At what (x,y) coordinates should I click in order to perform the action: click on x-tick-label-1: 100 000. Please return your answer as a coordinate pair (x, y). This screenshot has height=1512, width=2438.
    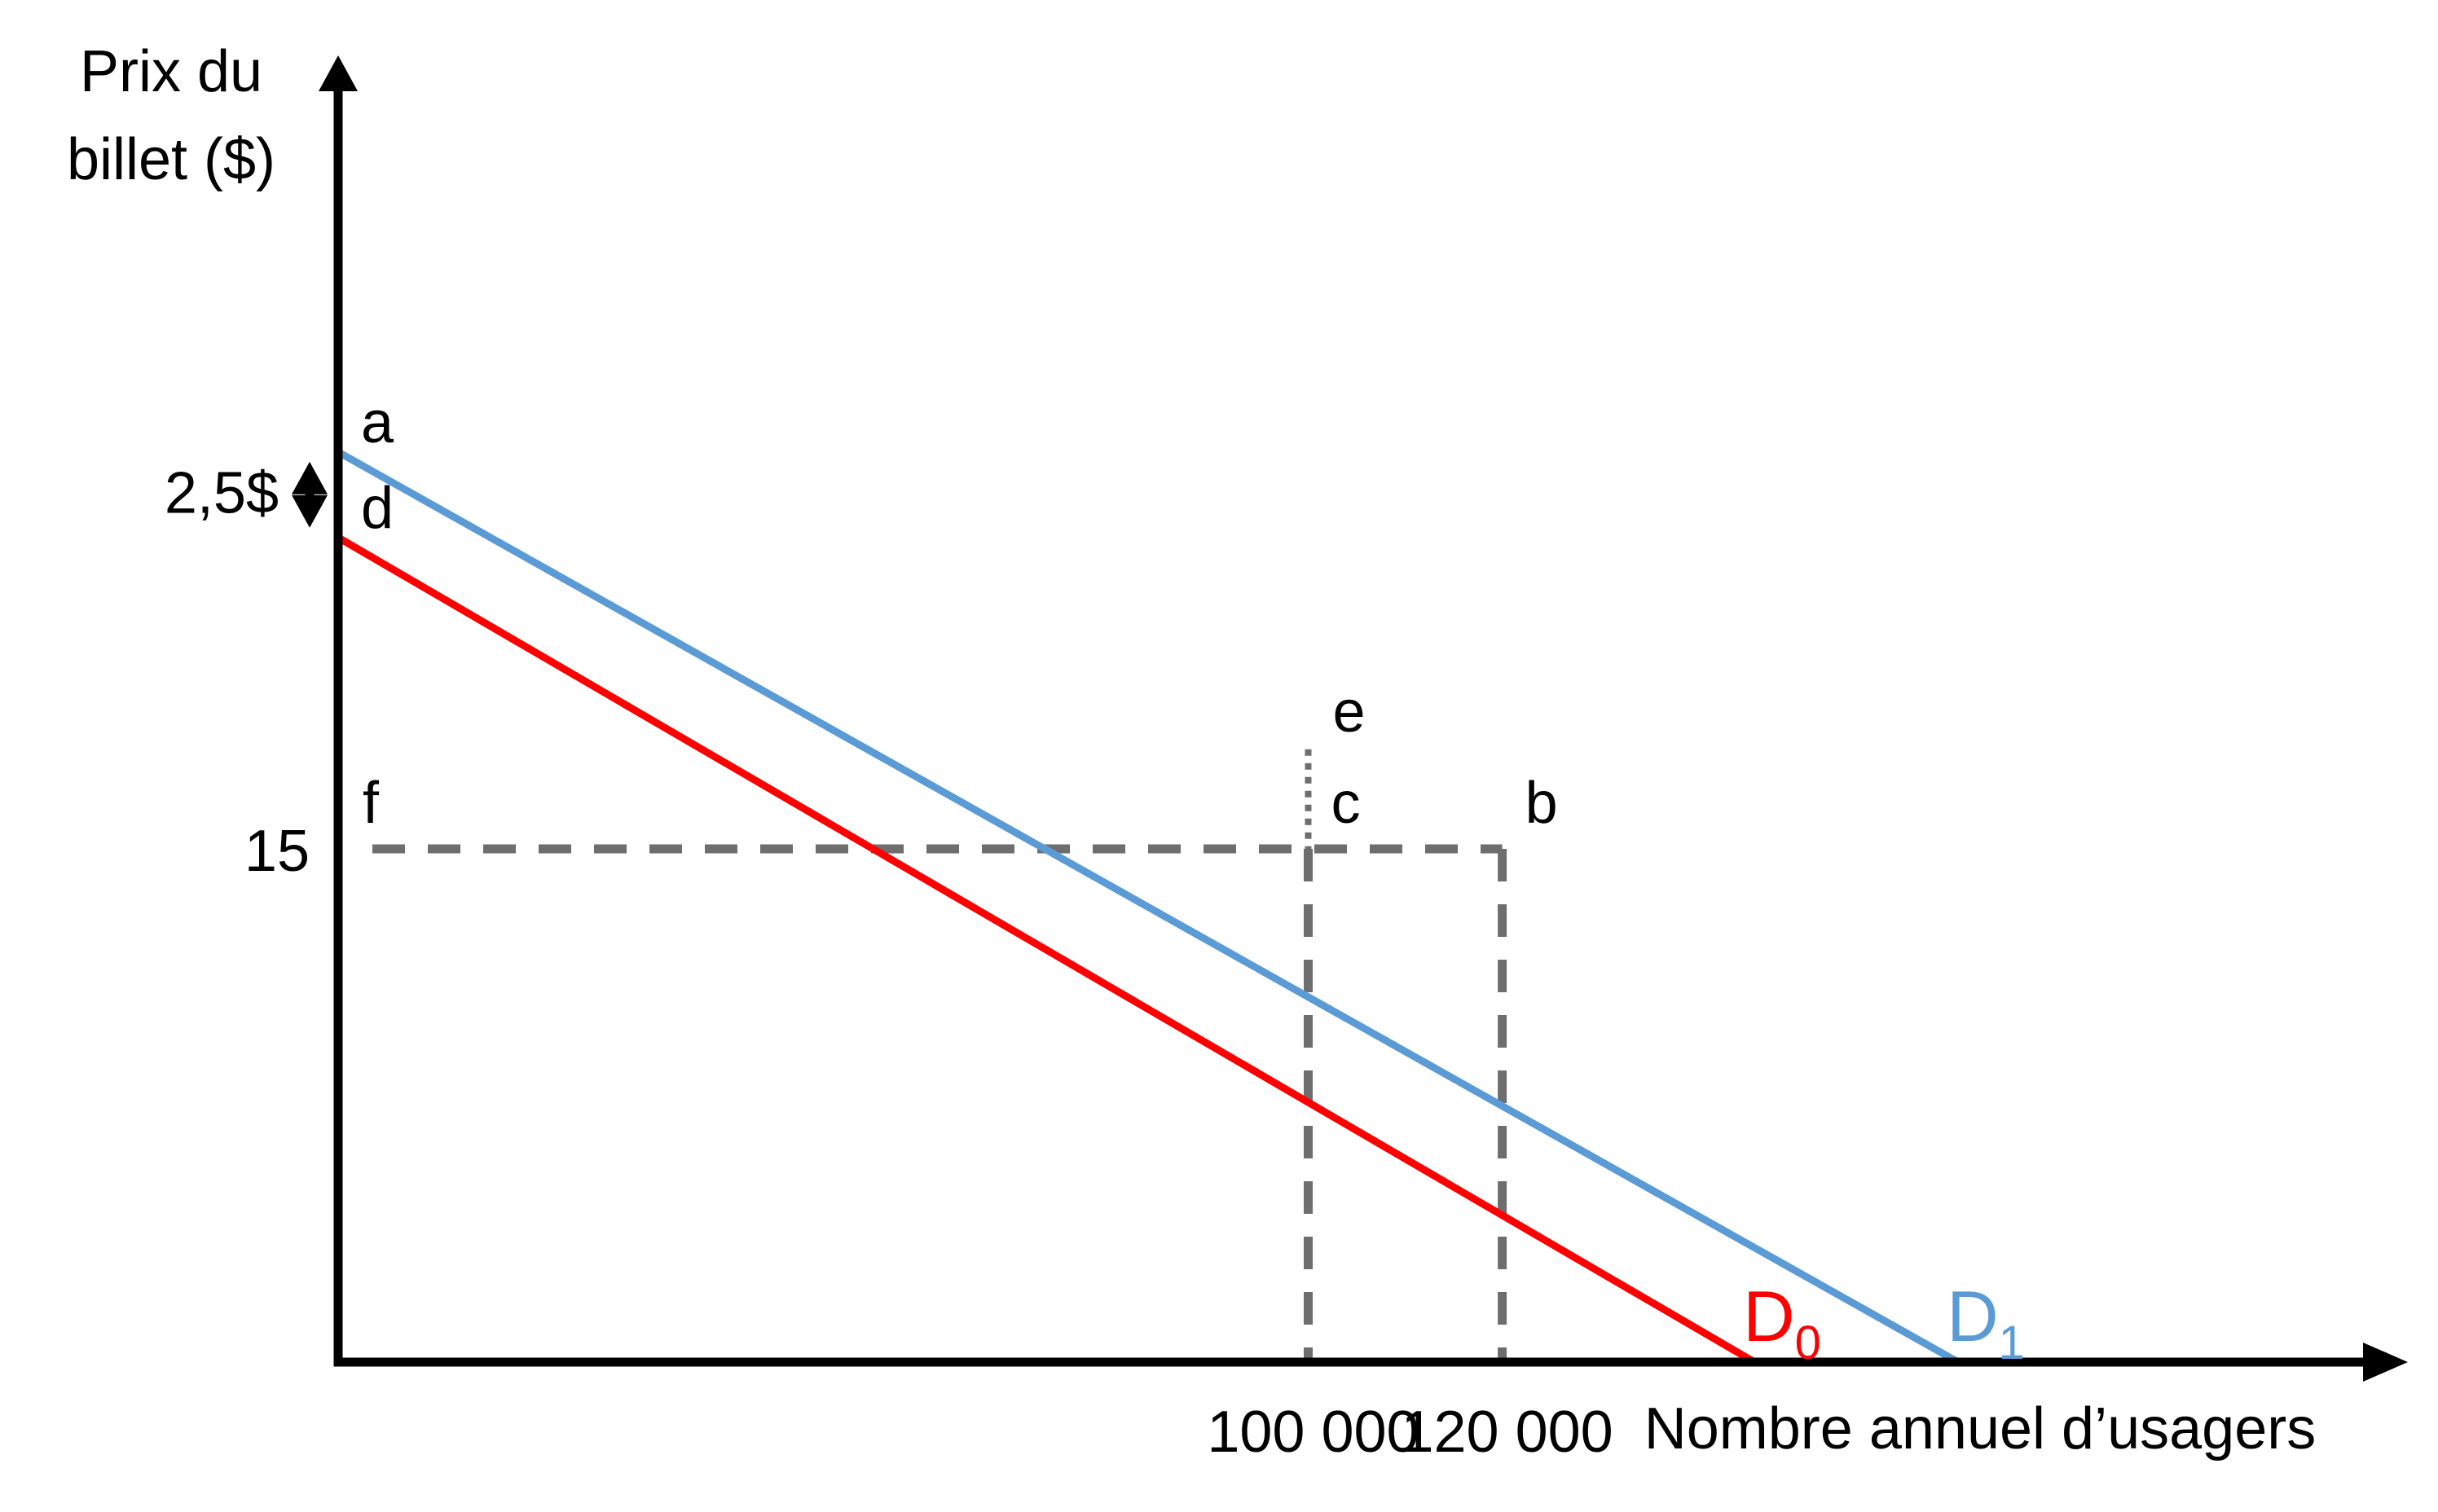
    Looking at the image, I should click on (1313, 1432).